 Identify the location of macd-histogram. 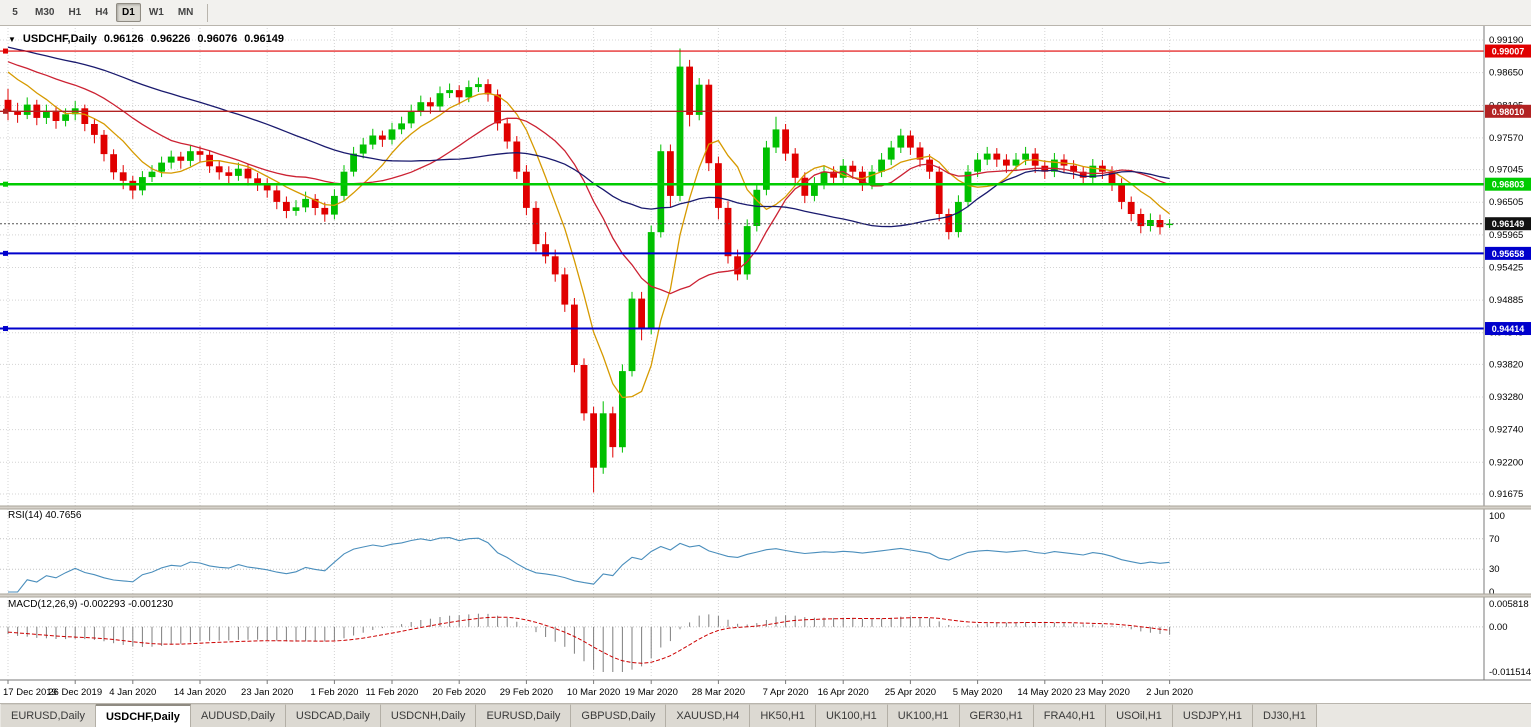
(589, 642).